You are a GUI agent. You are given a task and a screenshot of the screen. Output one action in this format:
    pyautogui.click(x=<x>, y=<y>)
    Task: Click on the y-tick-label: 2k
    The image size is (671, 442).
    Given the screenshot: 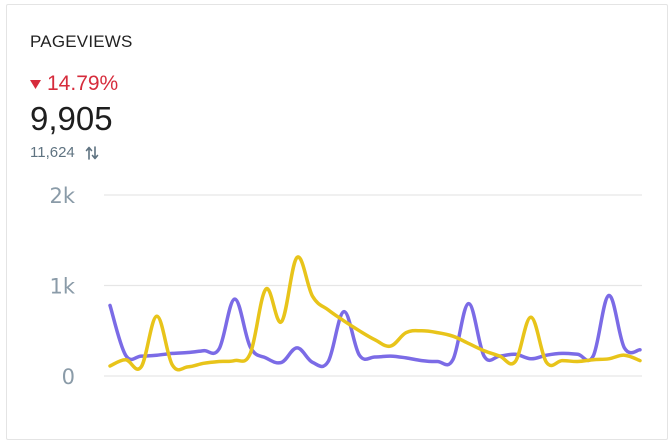 What is the action you would take?
    pyautogui.click(x=62, y=196)
    